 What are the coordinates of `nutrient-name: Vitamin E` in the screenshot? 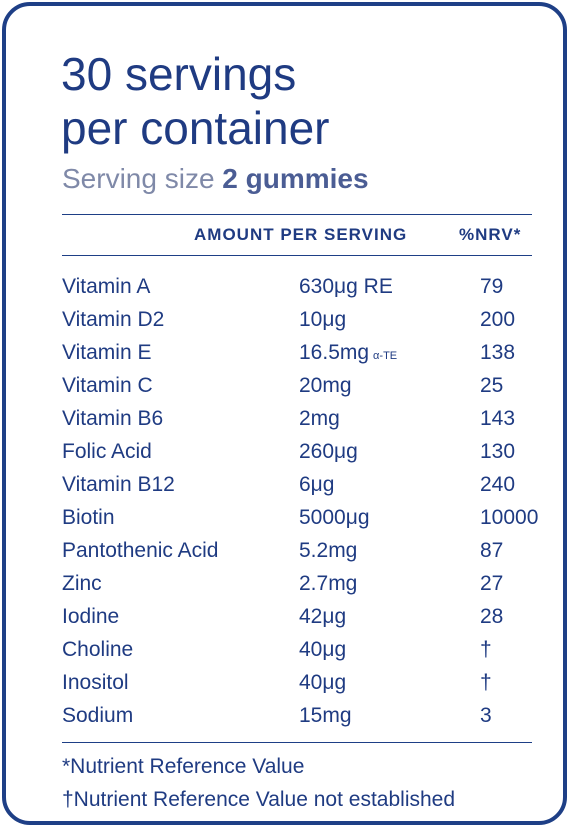 It's located at (107, 352).